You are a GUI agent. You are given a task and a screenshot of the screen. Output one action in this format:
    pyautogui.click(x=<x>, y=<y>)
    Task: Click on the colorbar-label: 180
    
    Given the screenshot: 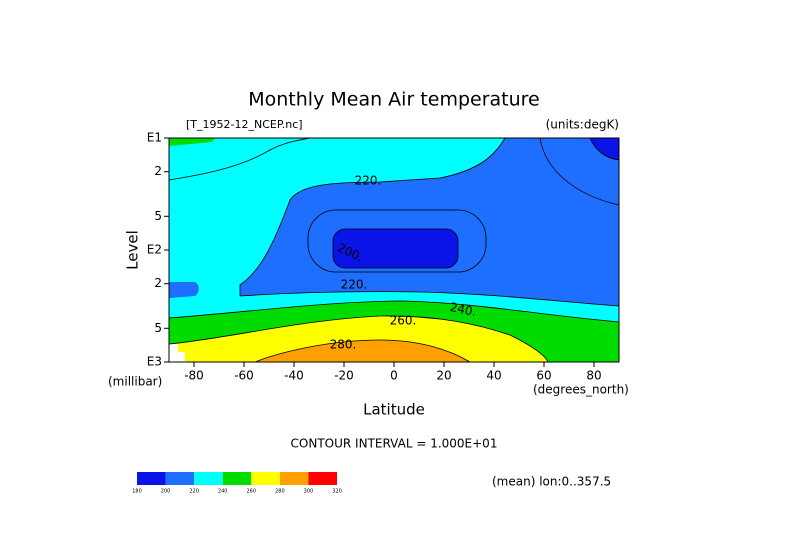 What is the action you would take?
    pyautogui.click(x=137, y=492)
    